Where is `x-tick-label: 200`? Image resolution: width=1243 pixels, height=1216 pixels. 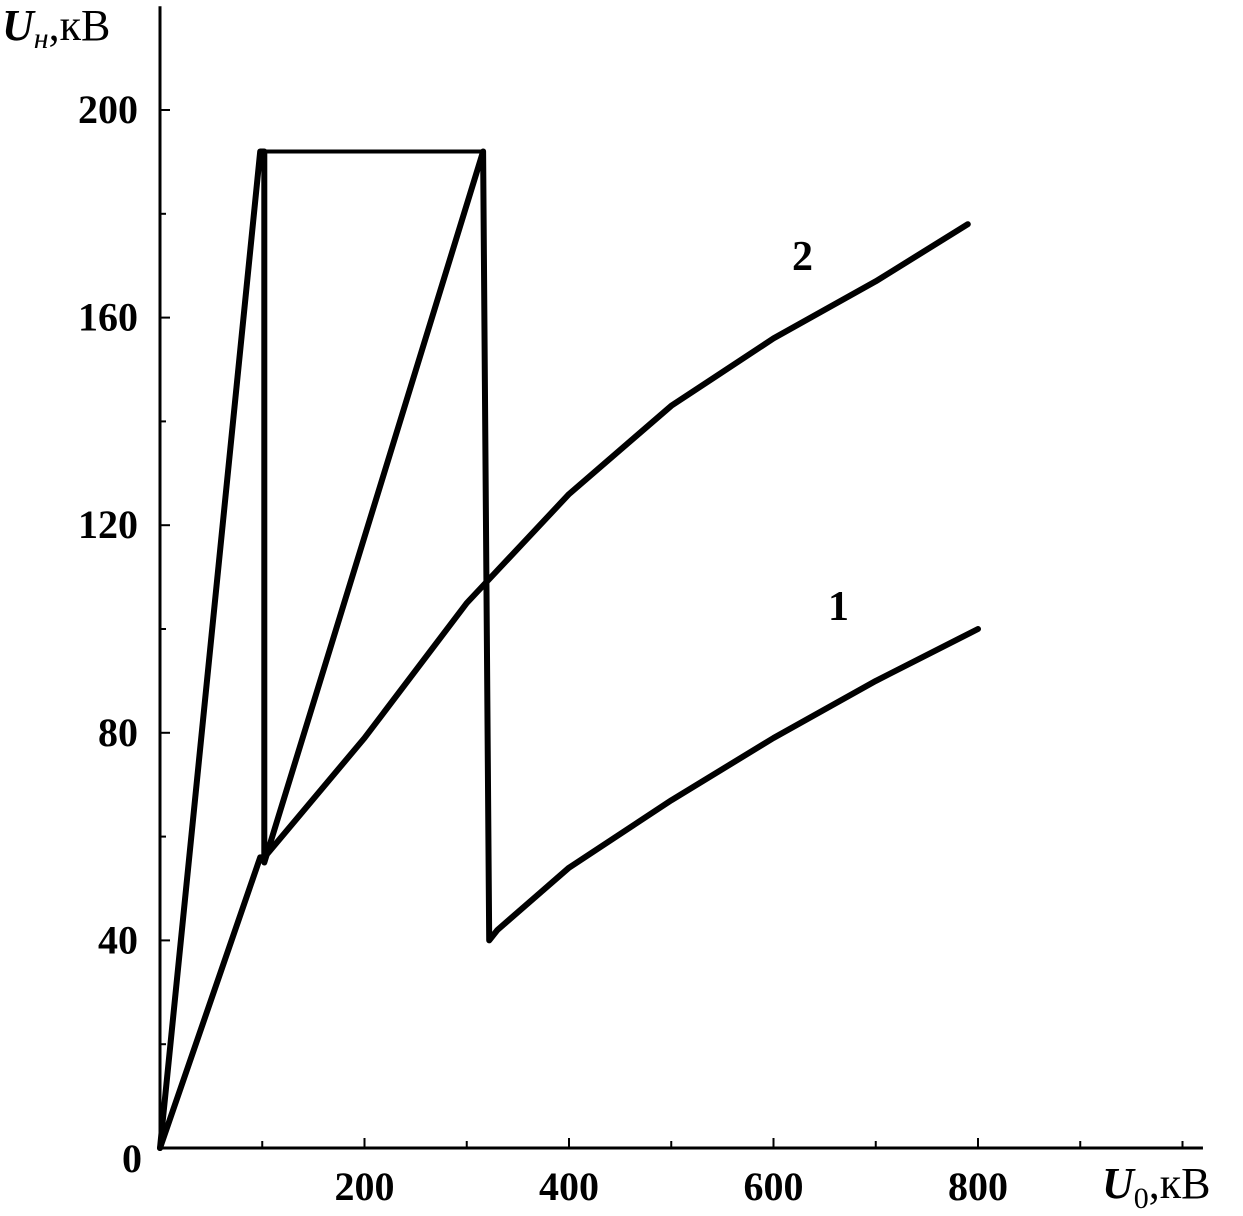
x-tick-label: 200 is located at coordinates (365, 1186).